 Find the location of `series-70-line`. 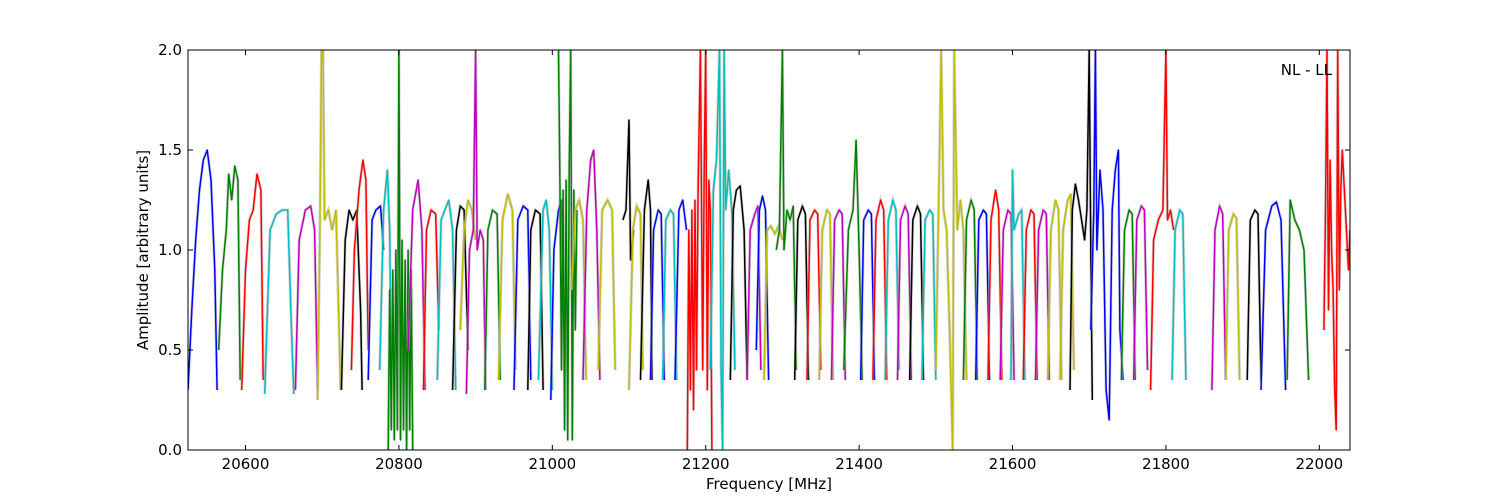

series-70-line is located at coordinates (1273, 296).